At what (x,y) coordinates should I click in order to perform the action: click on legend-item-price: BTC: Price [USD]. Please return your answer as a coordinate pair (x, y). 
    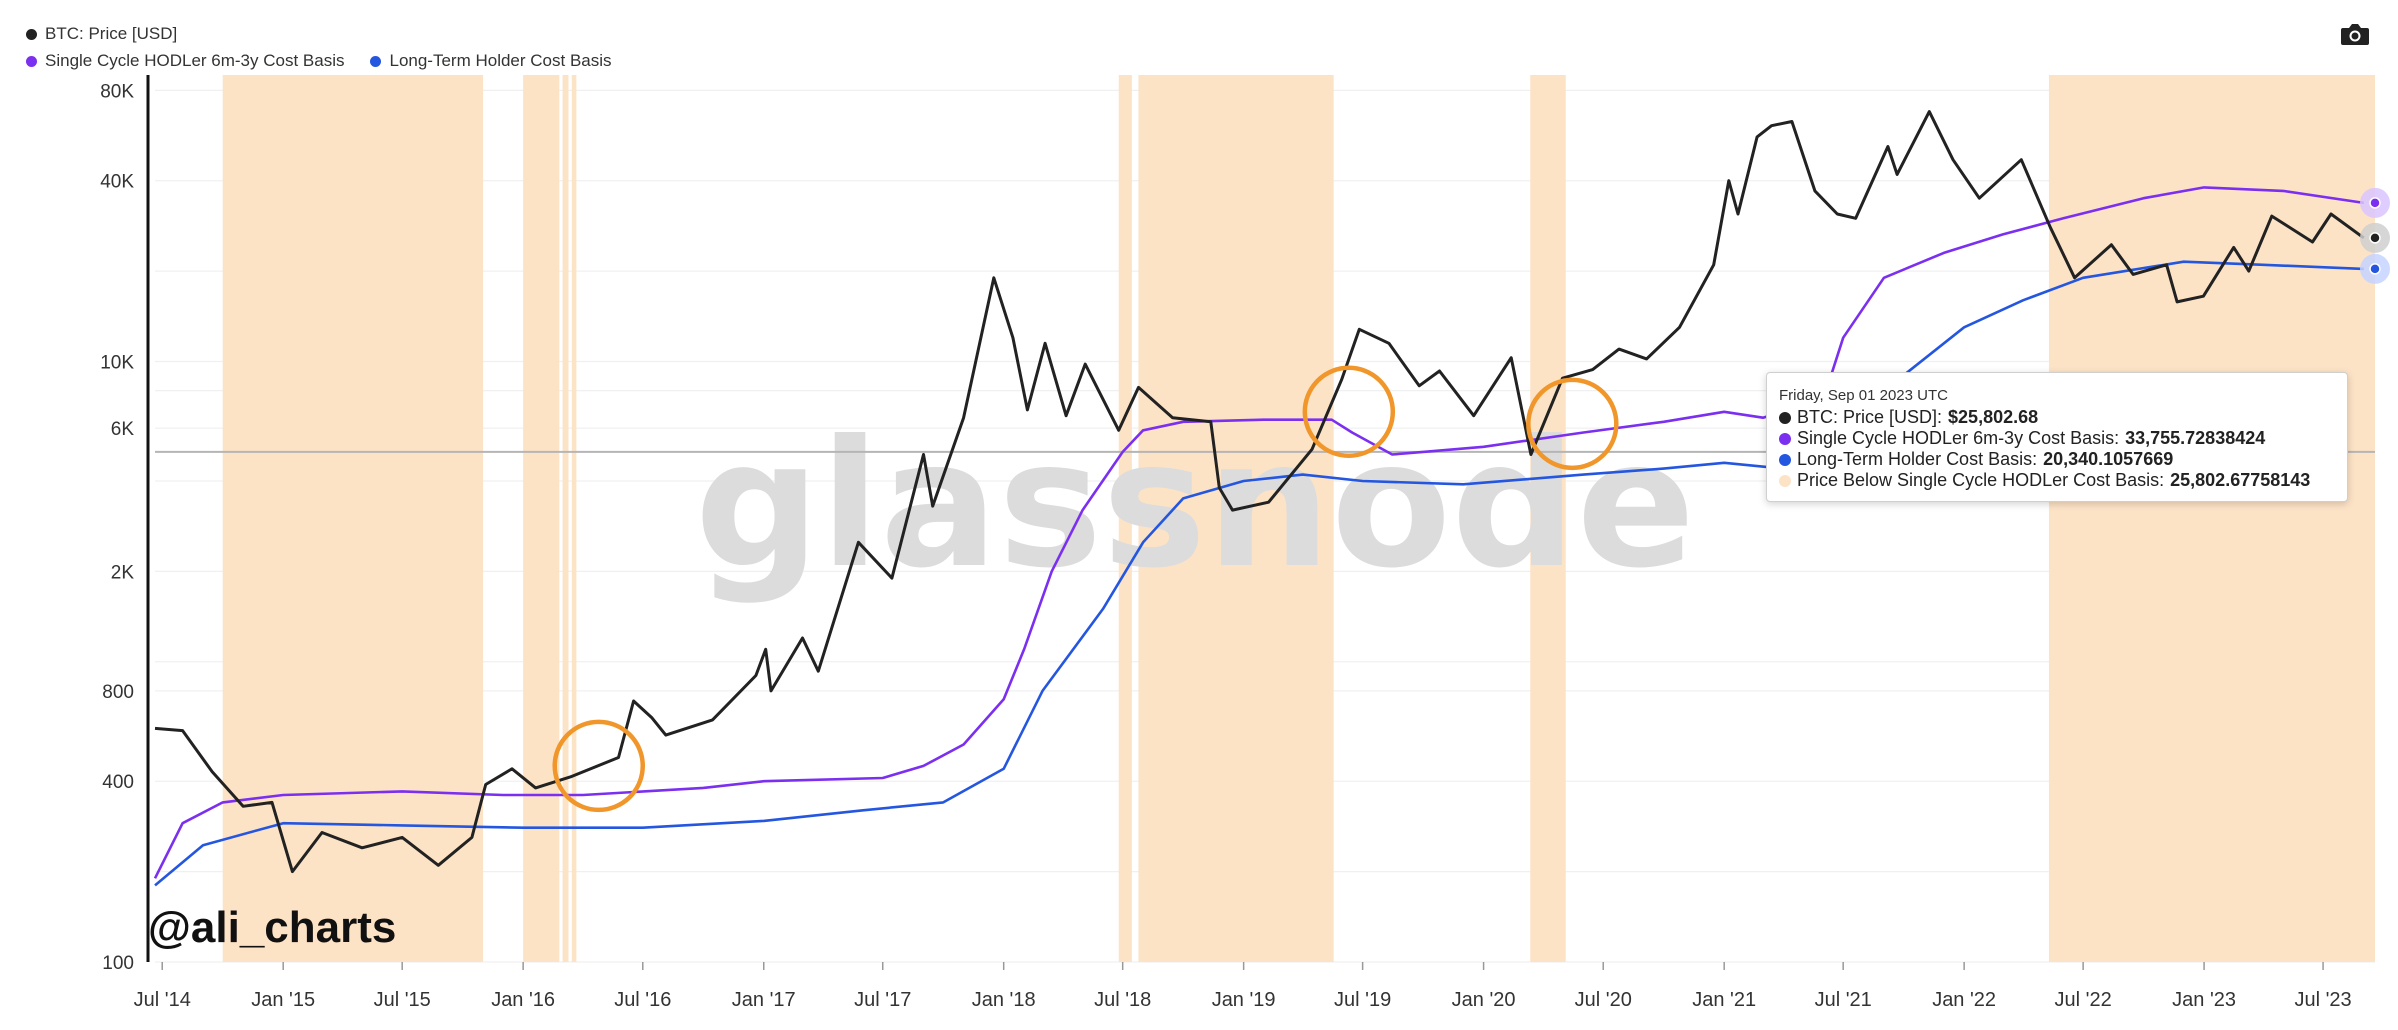
    Looking at the image, I should click on (101, 34).